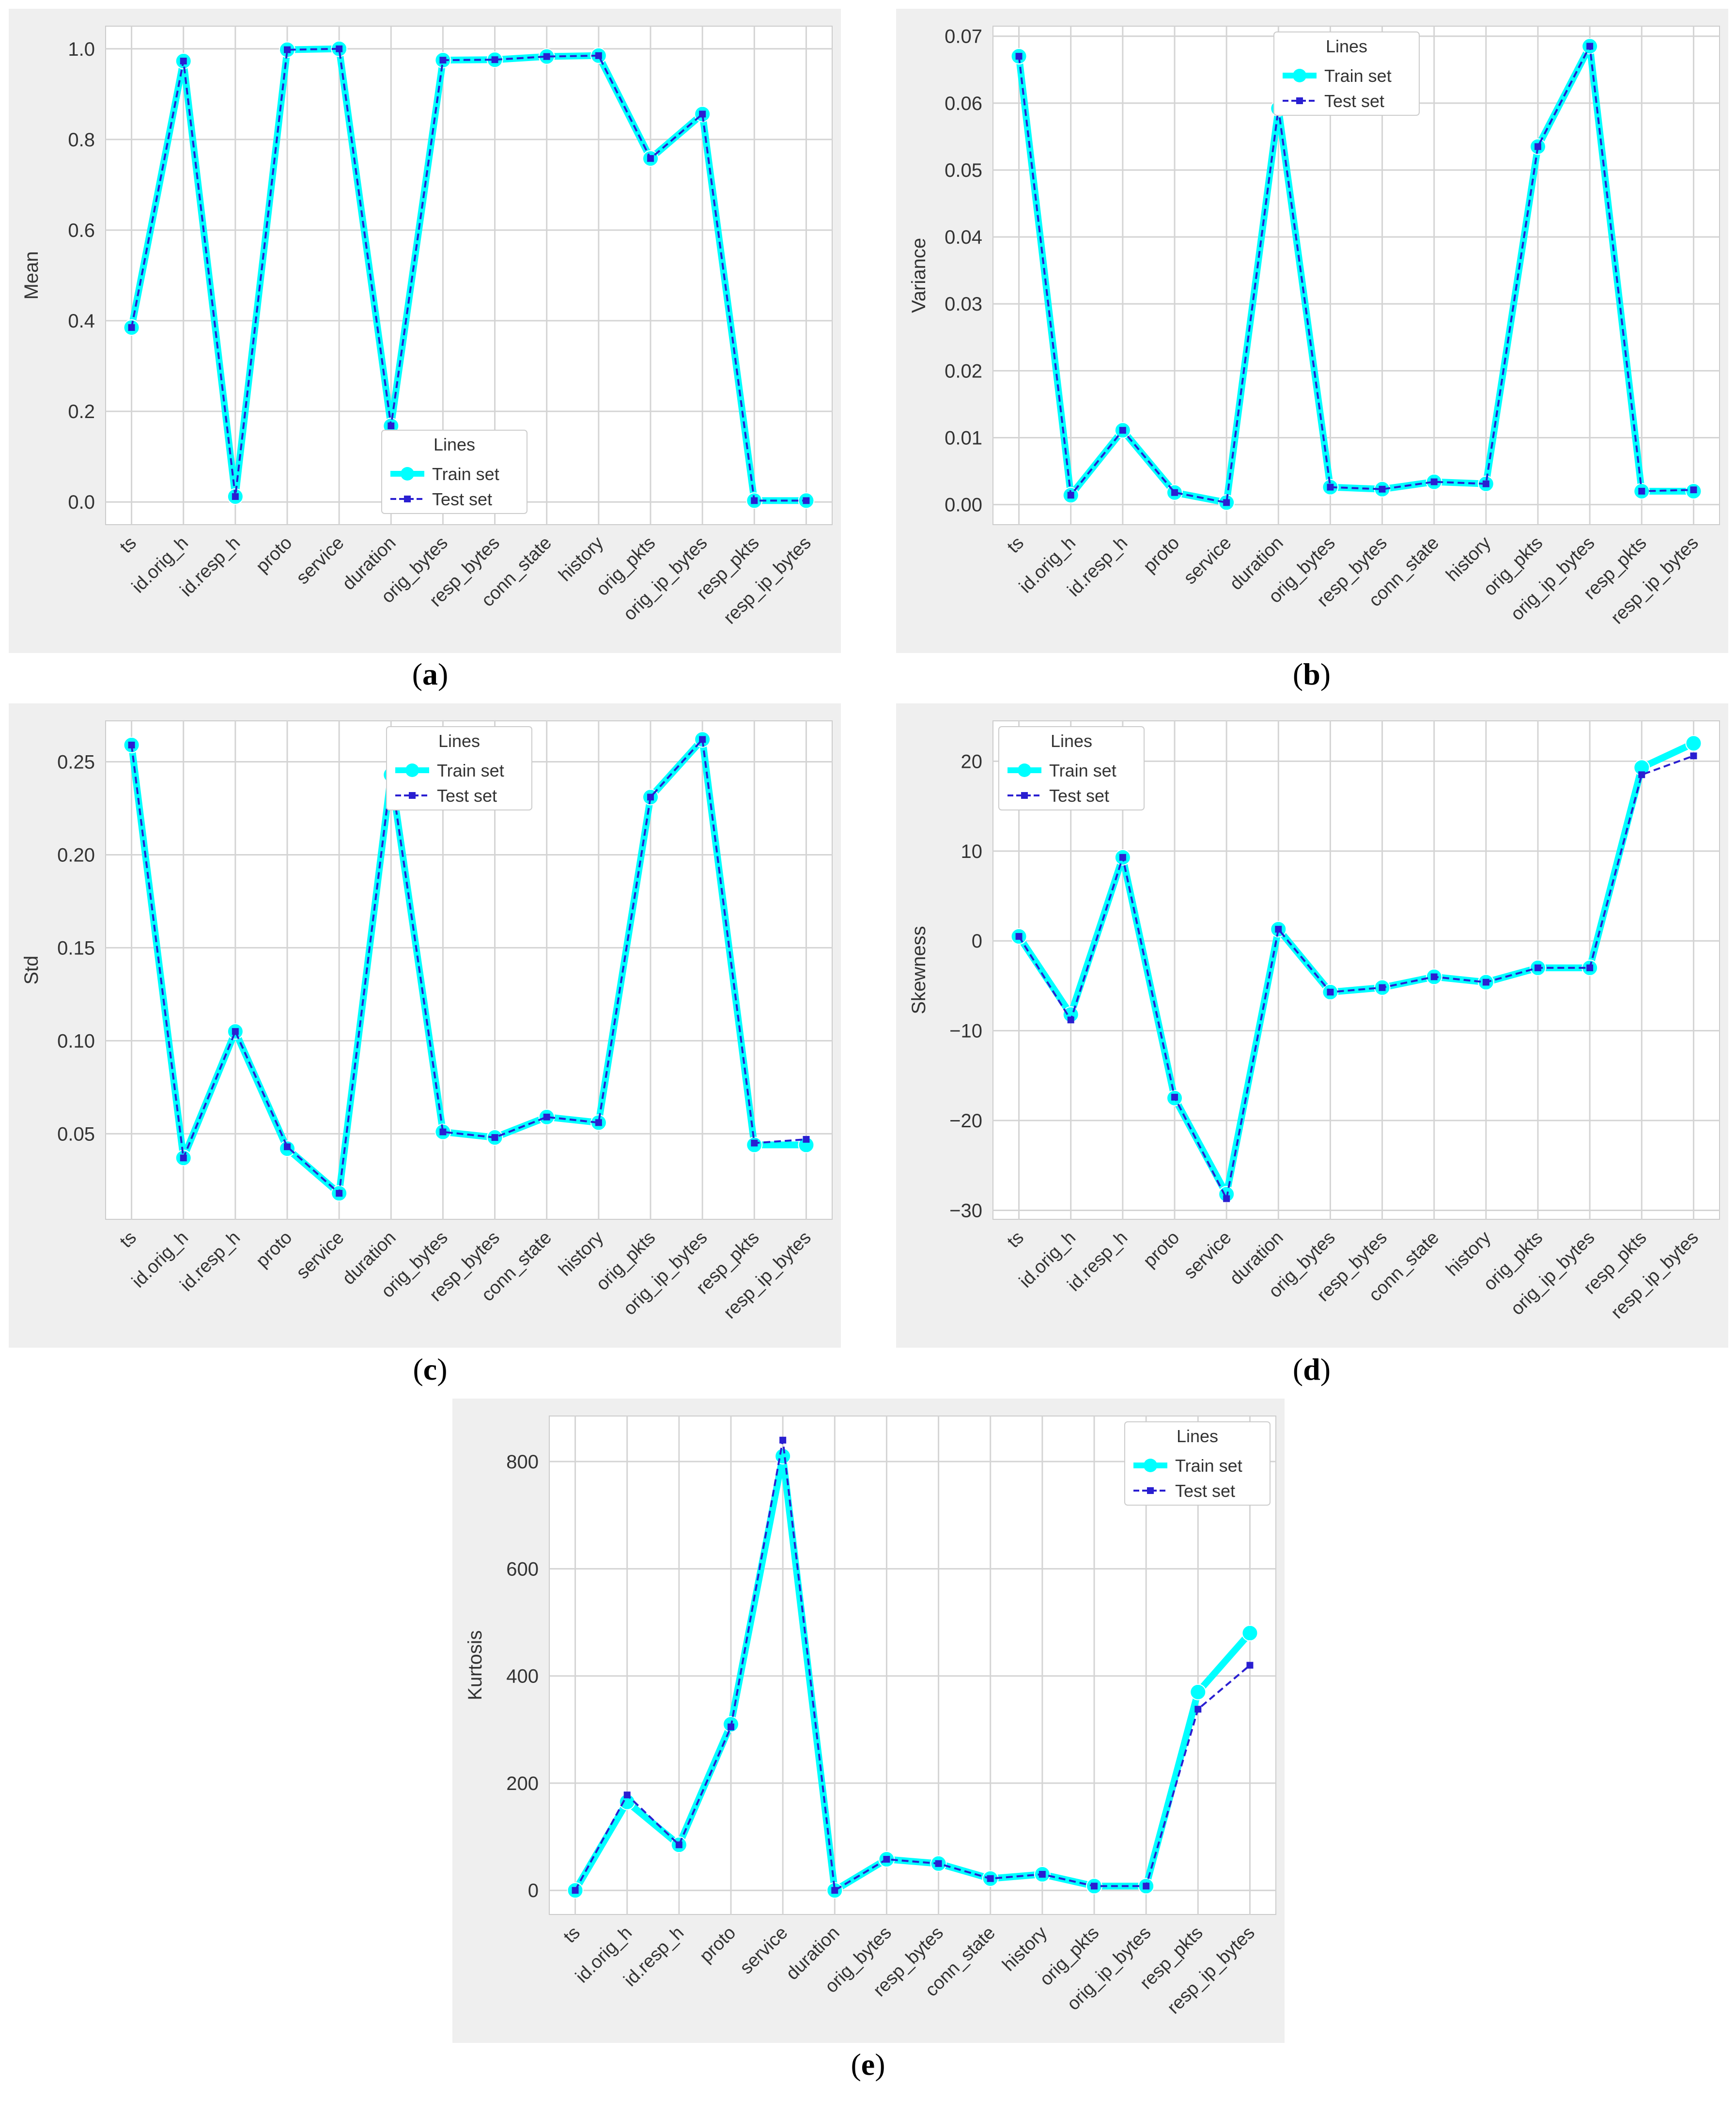  Describe the element at coordinates (81, 49) in the screenshot. I see `y-tick-label: 1.0` at that location.